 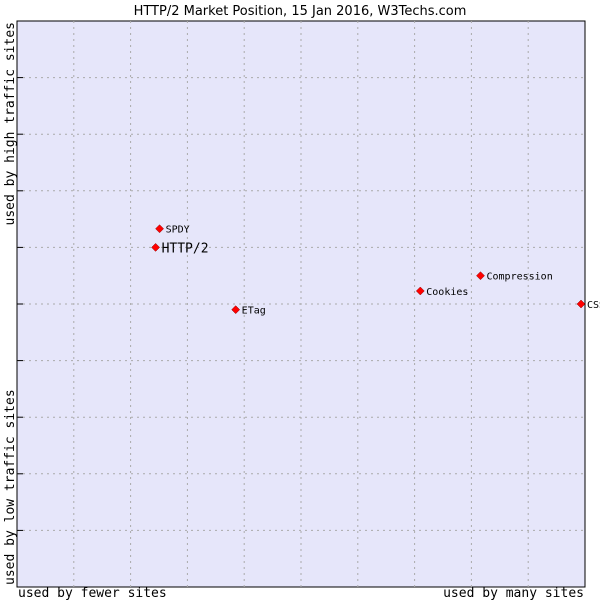 What do you see at coordinates (447, 292) in the screenshot?
I see `data-label-cookies: Cookies` at bounding box center [447, 292].